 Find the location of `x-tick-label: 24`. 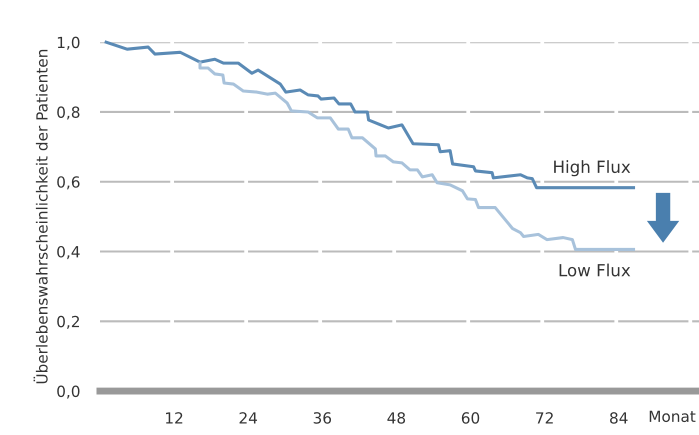

x-tick-label: 24 is located at coordinates (249, 418).